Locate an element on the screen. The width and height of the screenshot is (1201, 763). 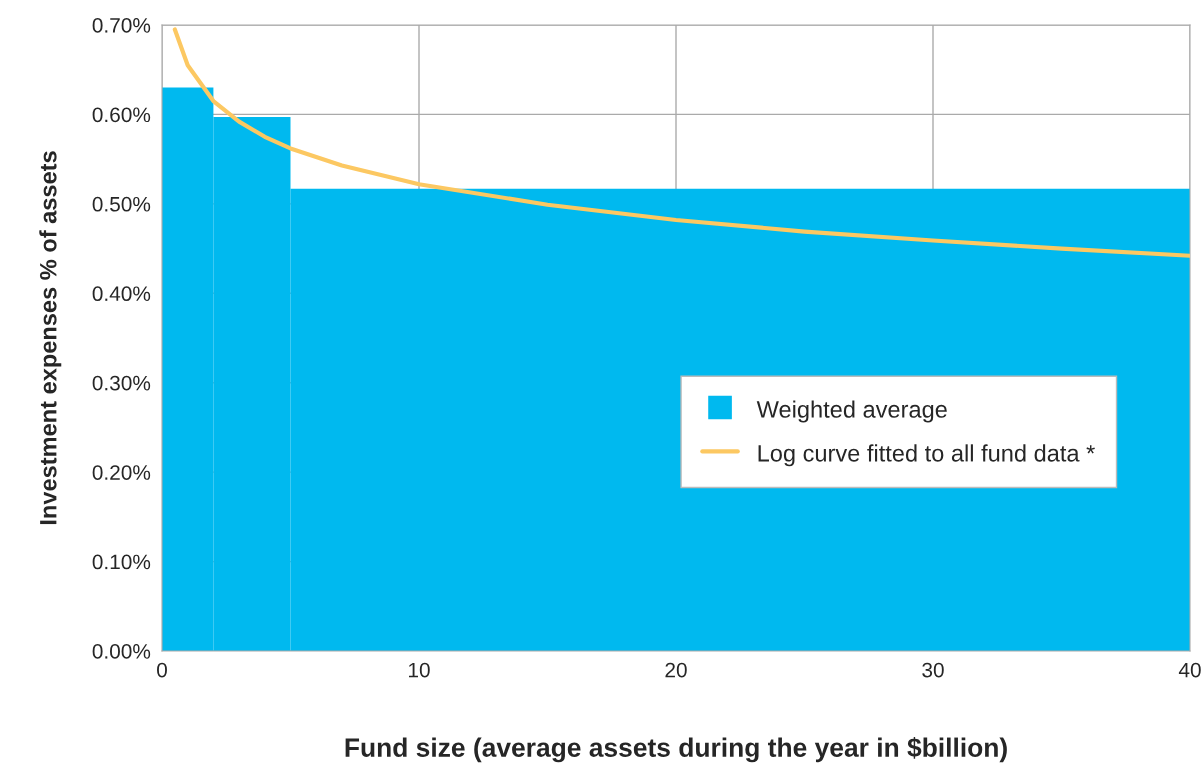
y-tick-label: 0.00% is located at coordinates (121, 651).